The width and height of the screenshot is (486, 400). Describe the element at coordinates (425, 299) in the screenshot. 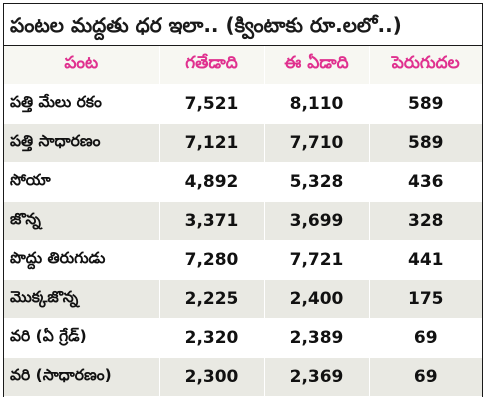

I see `price-increase: 175` at that location.